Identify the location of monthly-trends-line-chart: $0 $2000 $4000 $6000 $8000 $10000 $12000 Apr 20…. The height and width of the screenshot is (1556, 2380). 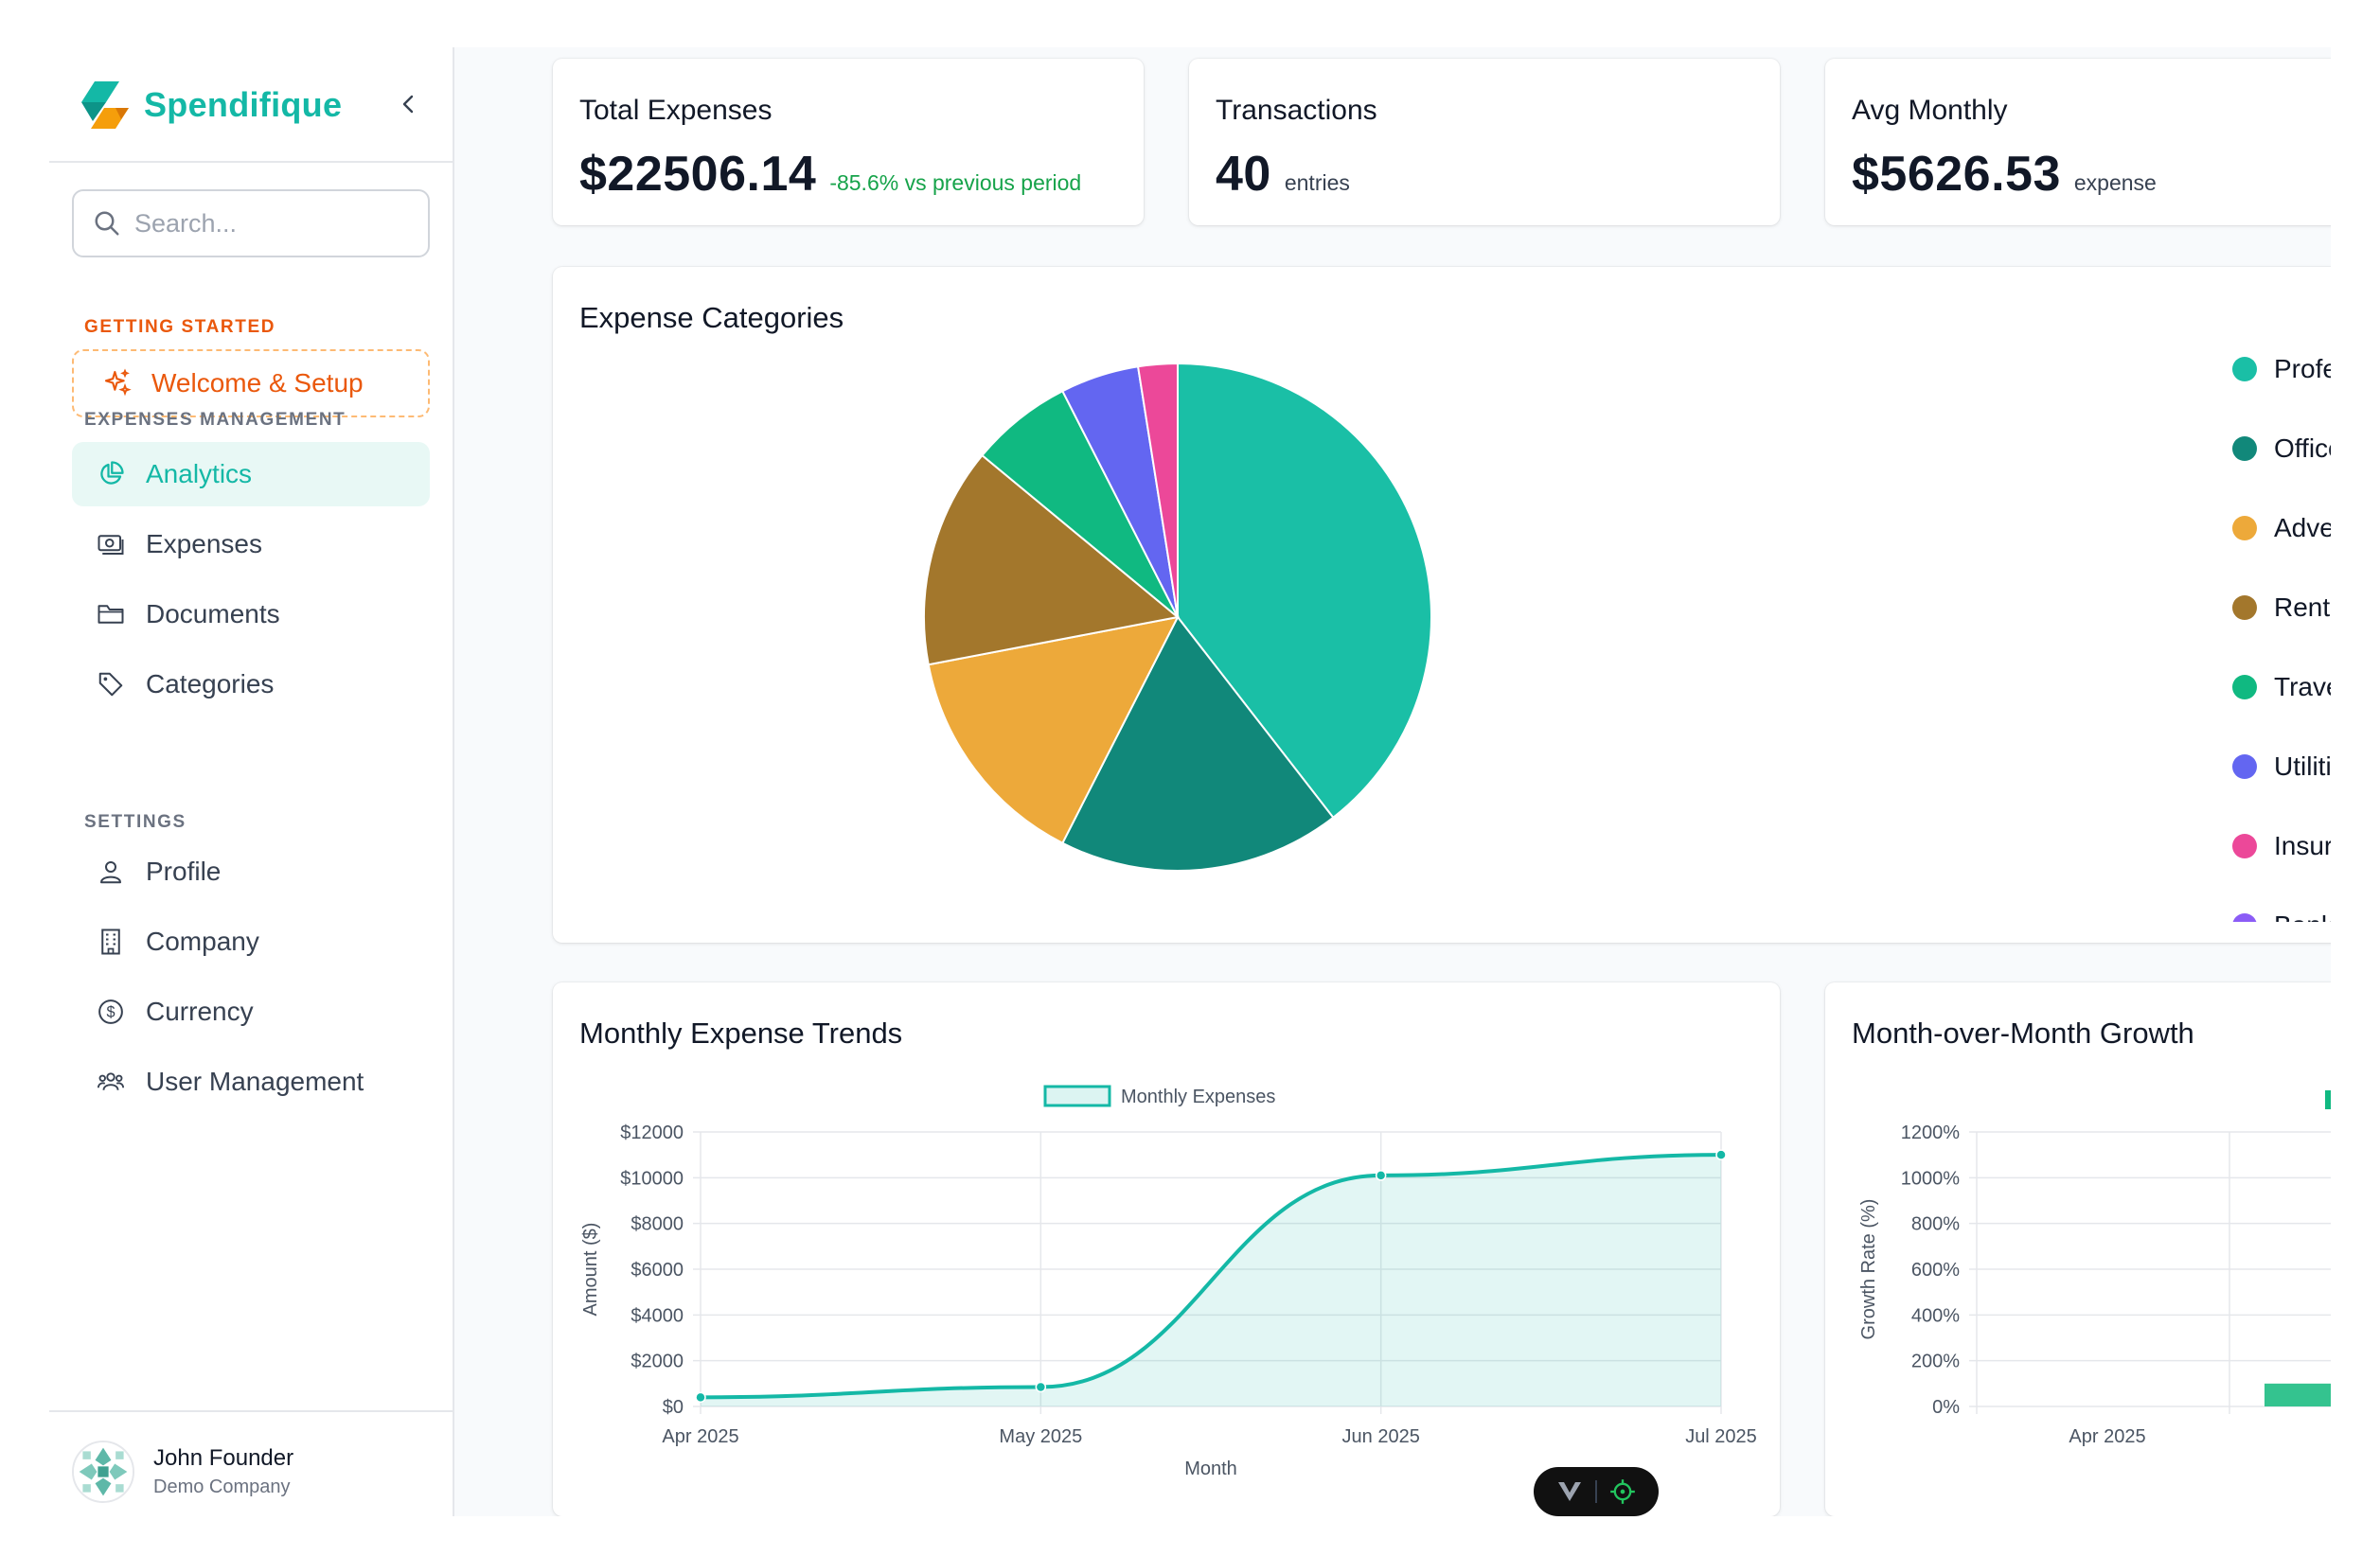
(1168, 1282).